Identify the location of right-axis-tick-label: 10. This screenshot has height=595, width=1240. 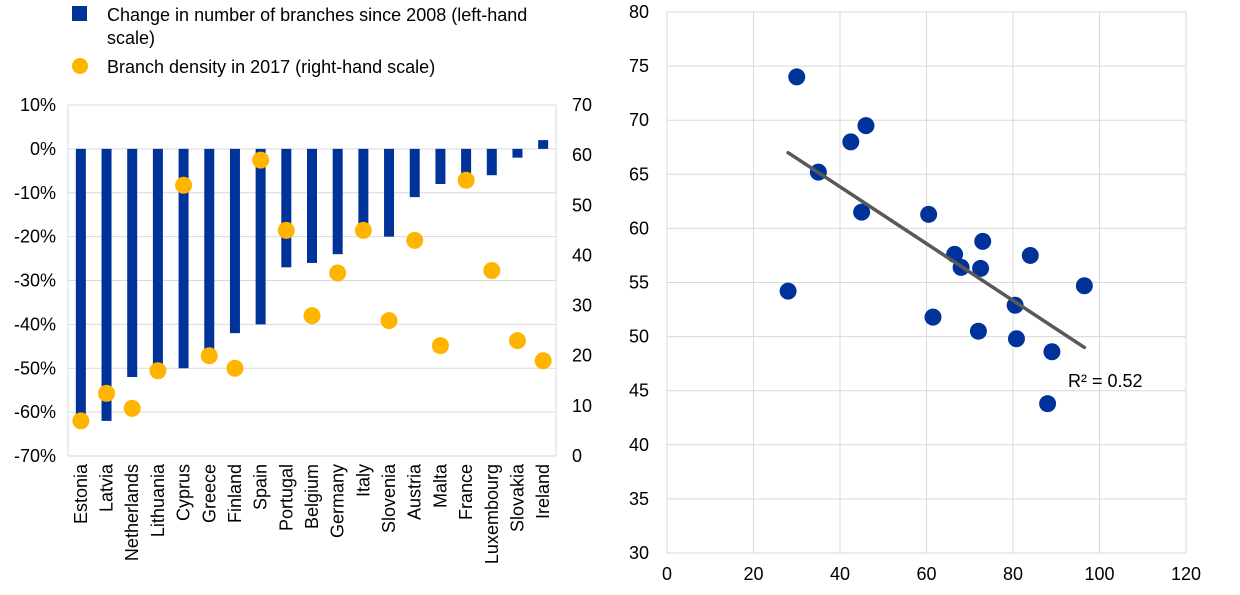
(582, 406).